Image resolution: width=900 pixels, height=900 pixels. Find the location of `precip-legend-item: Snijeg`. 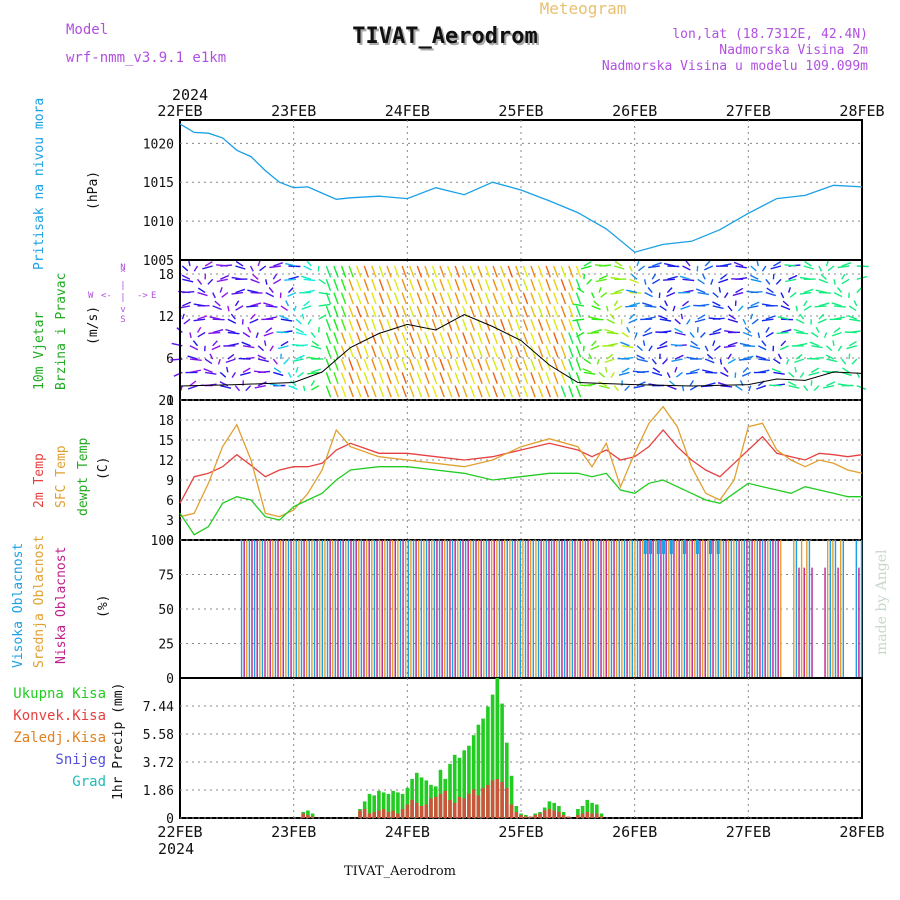

precip-legend-item: Snijeg is located at coordinates (80, 760).